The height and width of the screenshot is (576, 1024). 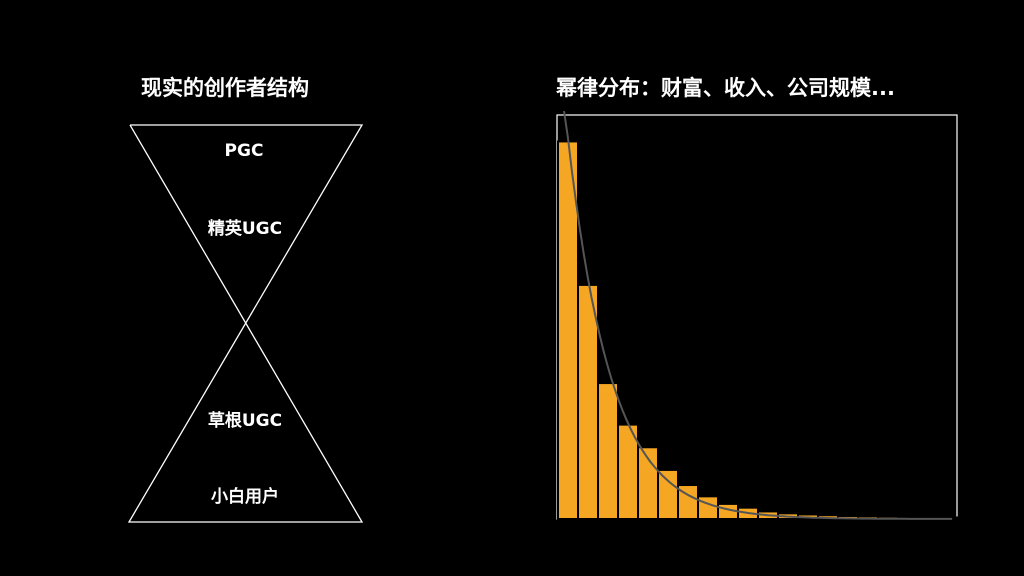 I want to click on layer-label-pgc: PGC, so click(x=244, y=151).